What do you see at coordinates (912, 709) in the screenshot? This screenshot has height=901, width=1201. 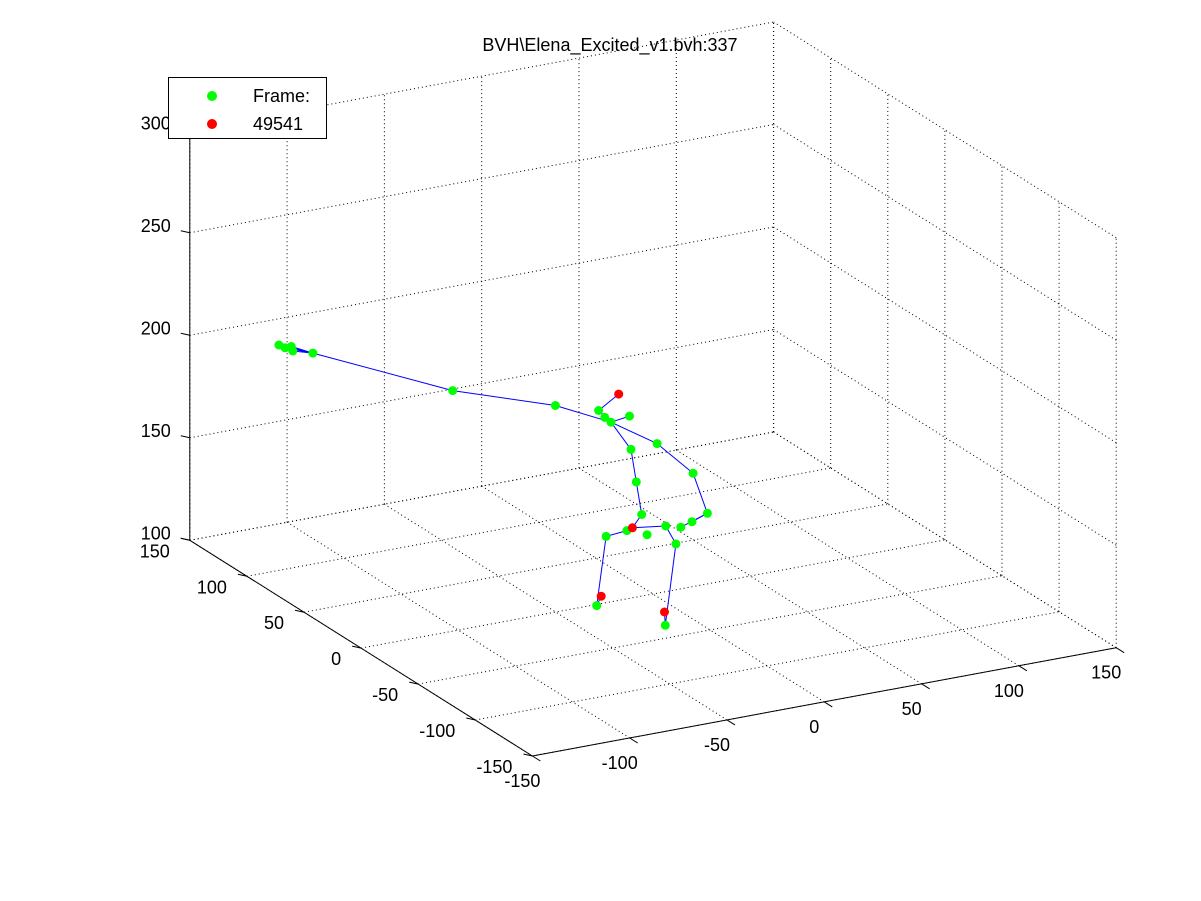 I see `x-tick-label: 50` at bounding box center [912, 709].